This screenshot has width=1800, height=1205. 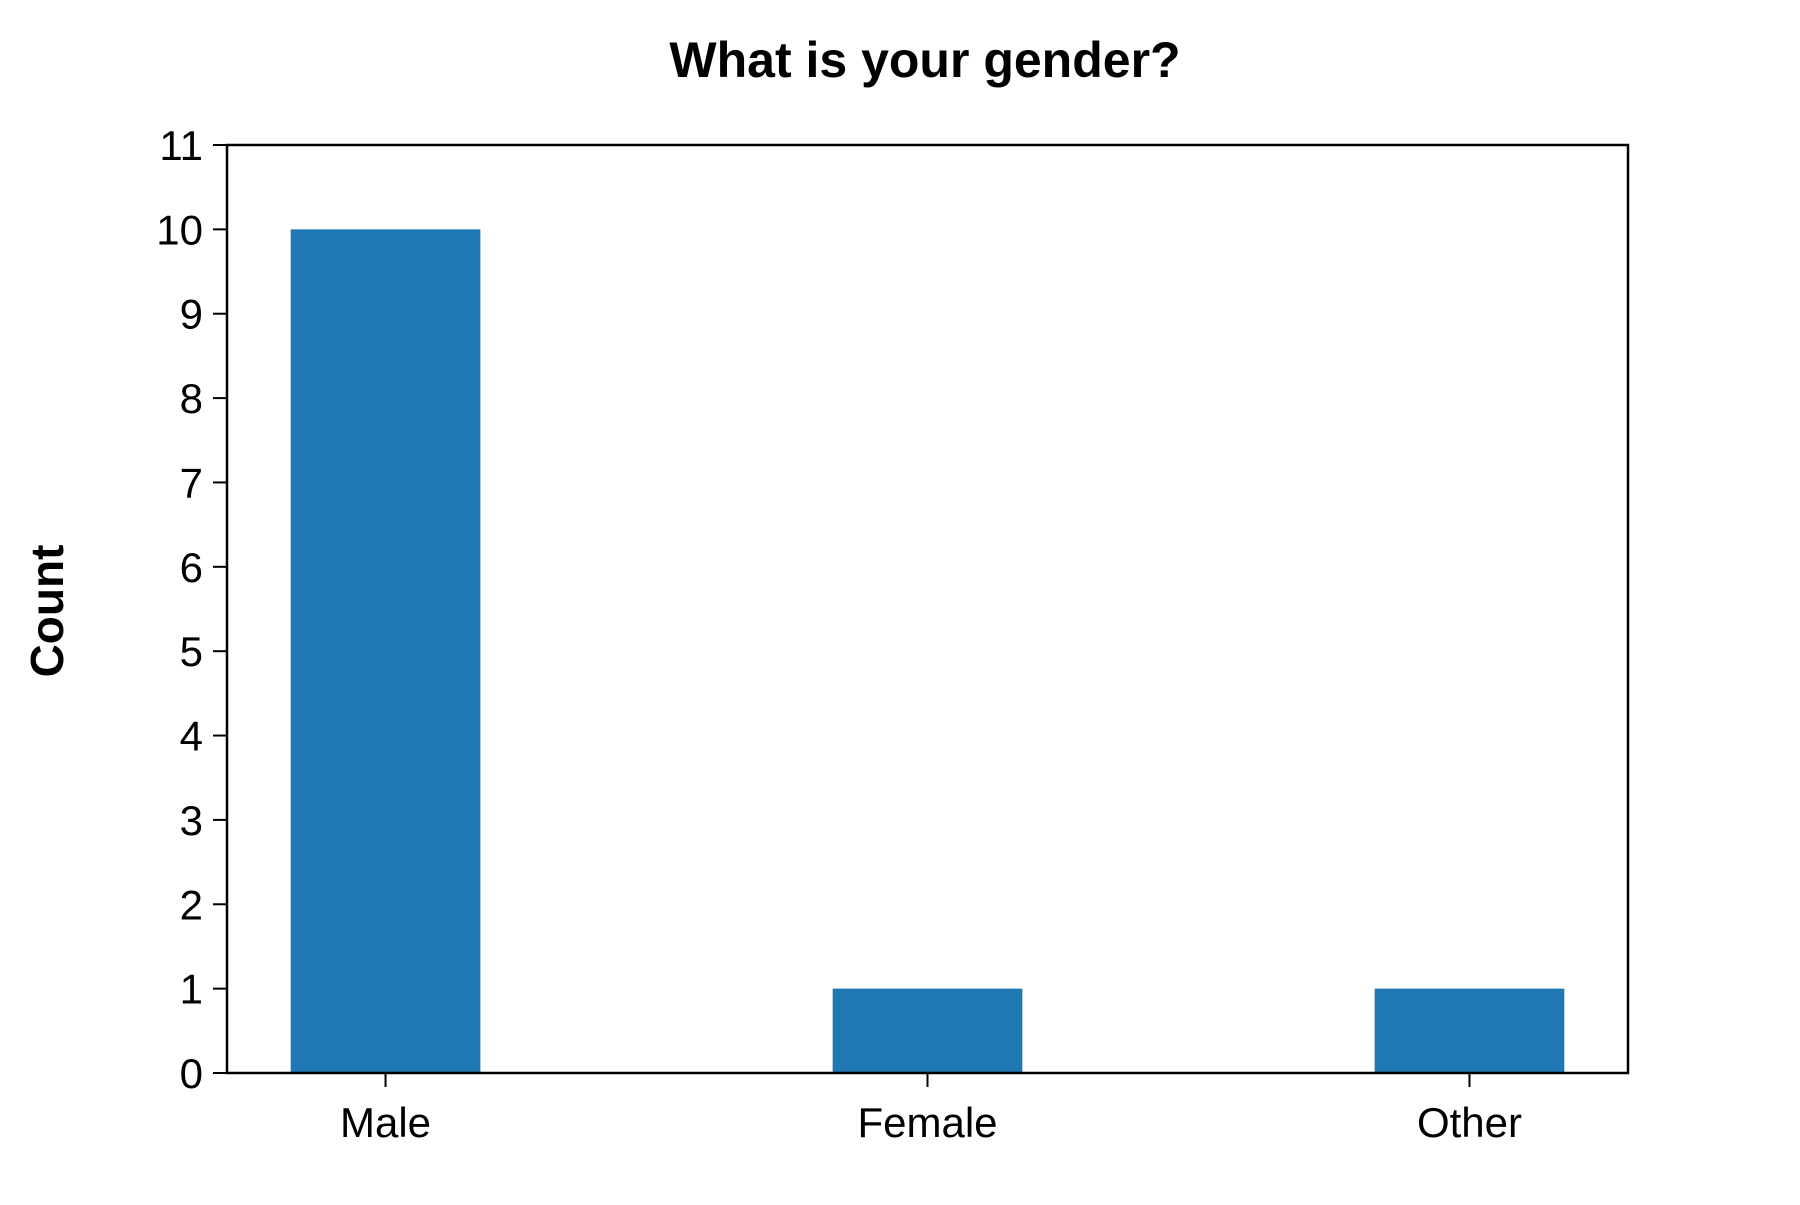 What do you see at coordinates (191, 651) in the screenshot?
I see `y-tick-label: 5` at bounding box center [191, 651].